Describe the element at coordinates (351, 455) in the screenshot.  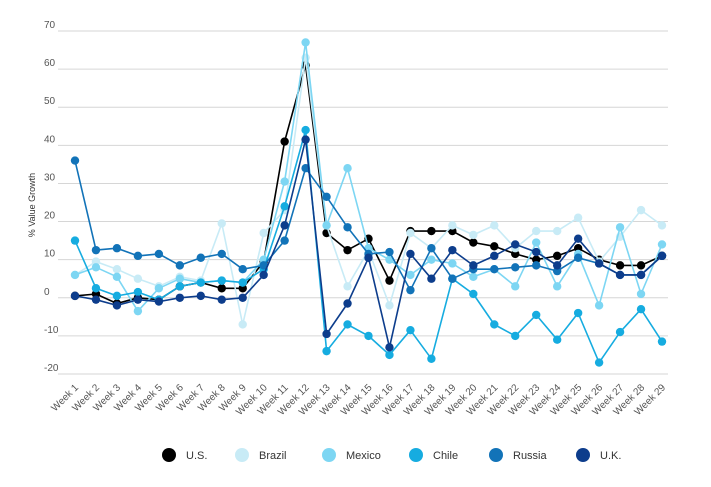
I see `legend-item: Mexico` at that location.